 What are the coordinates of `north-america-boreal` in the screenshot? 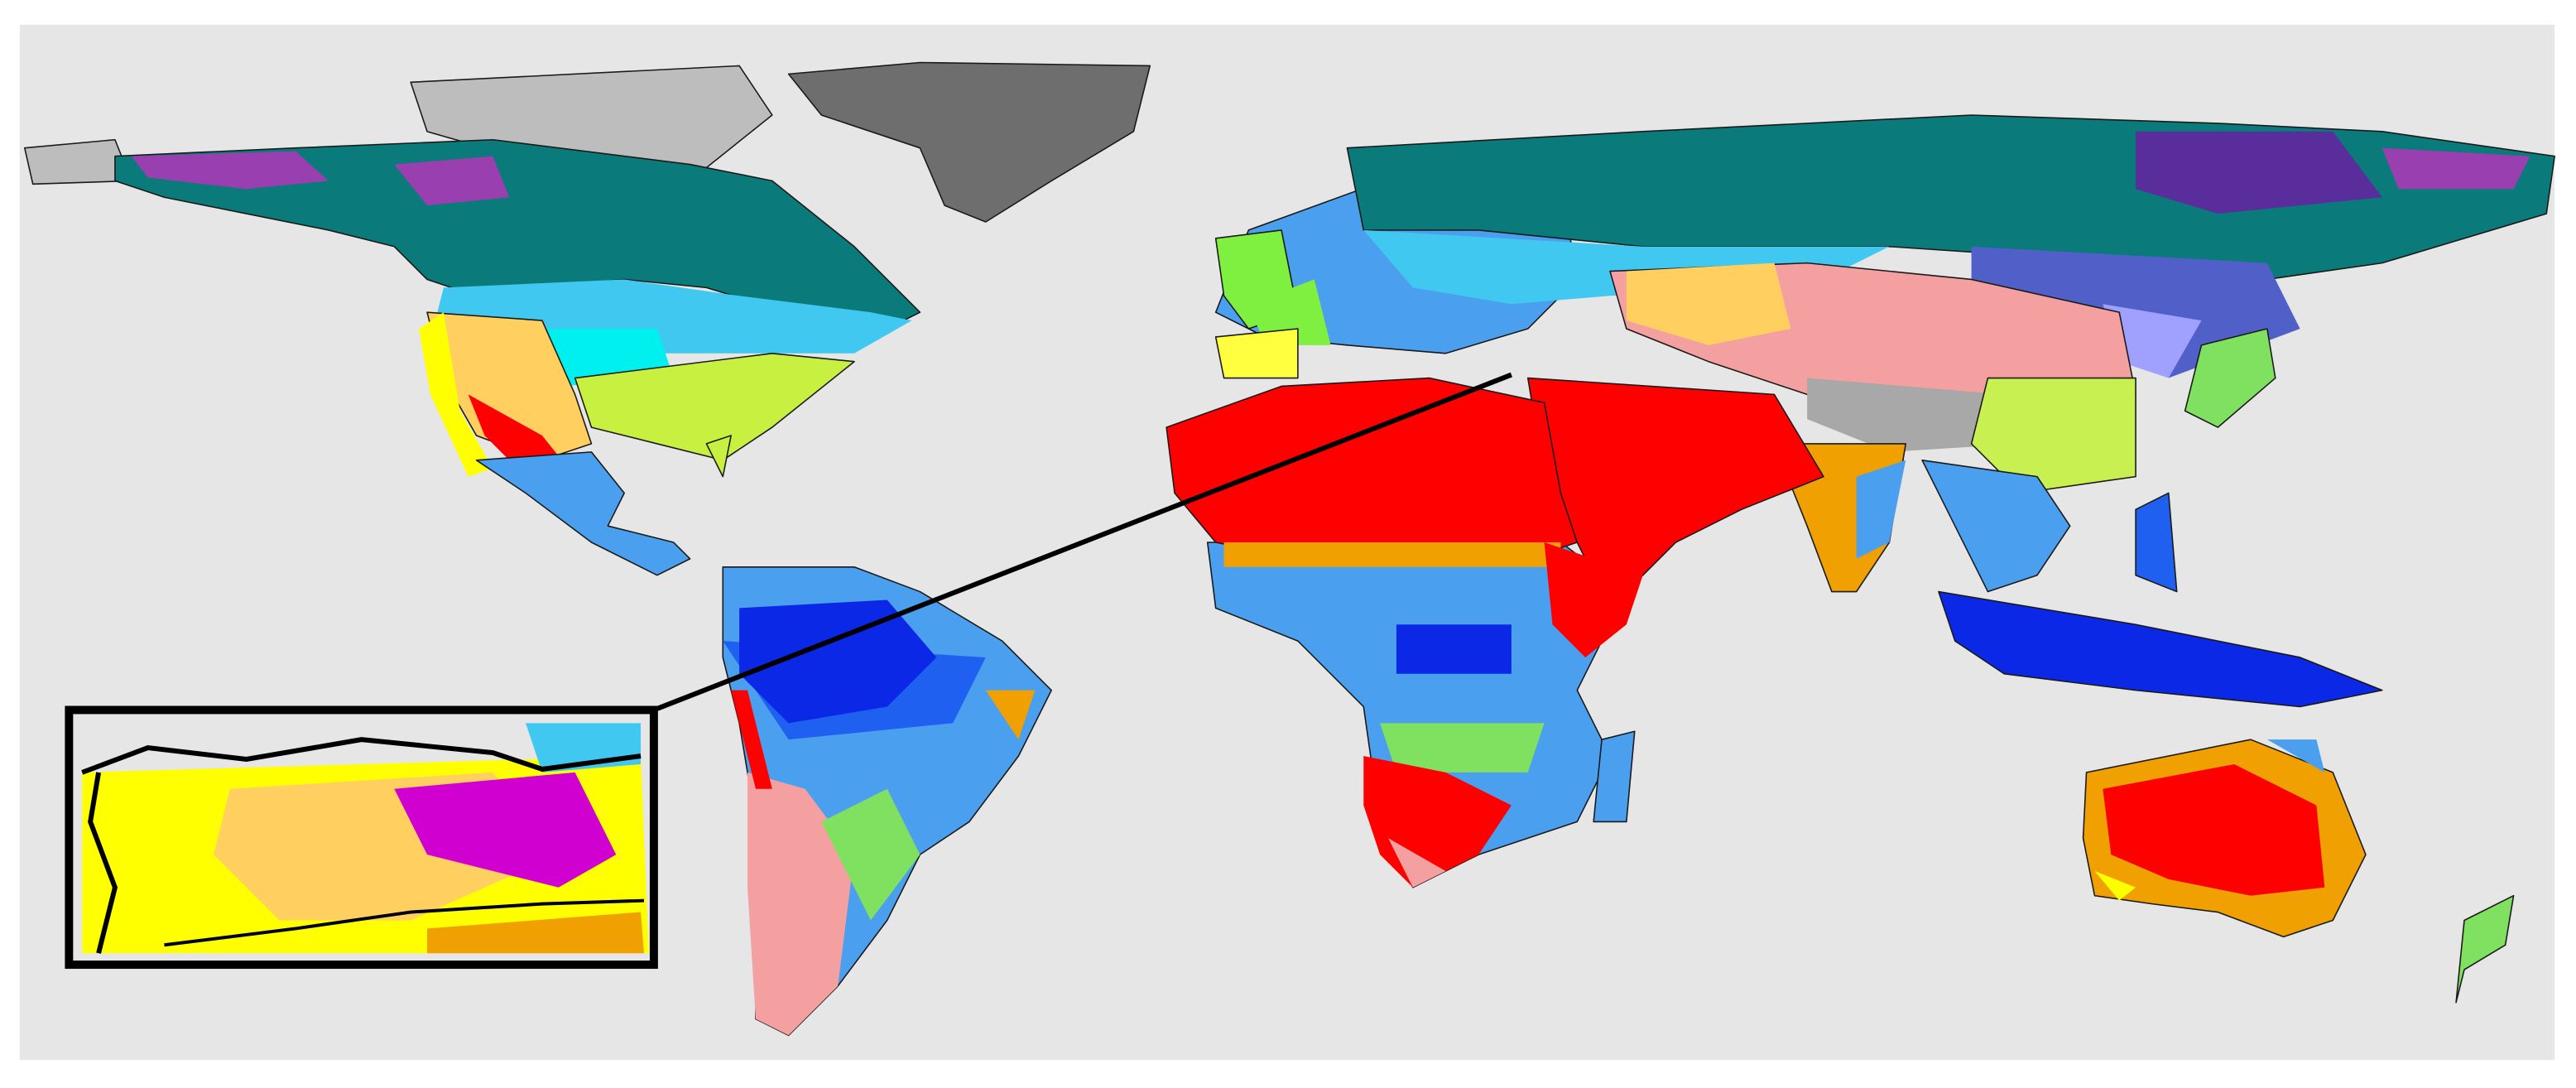 It's located at (517, 234).